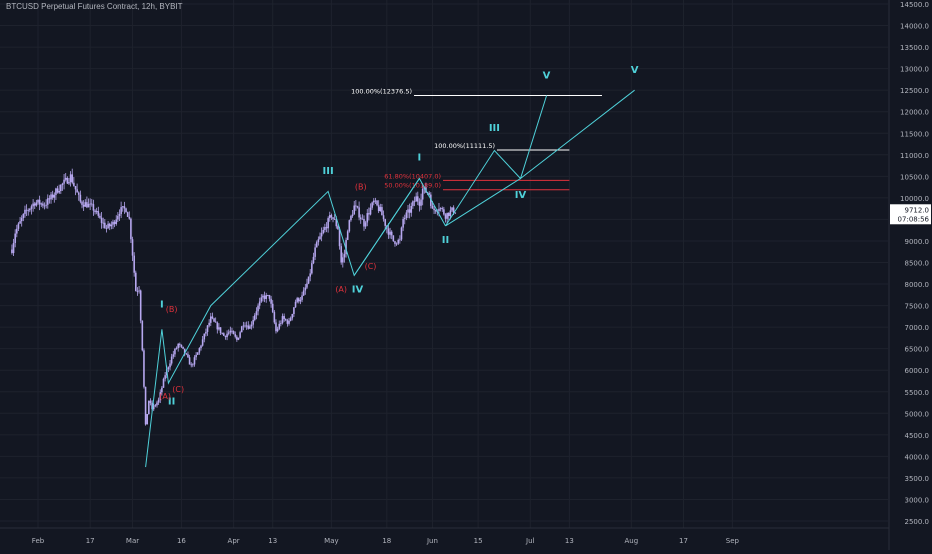 This screenshot has width=932, height=554. I want to click on price-tick-label: 4000.0, so click(917, 457).